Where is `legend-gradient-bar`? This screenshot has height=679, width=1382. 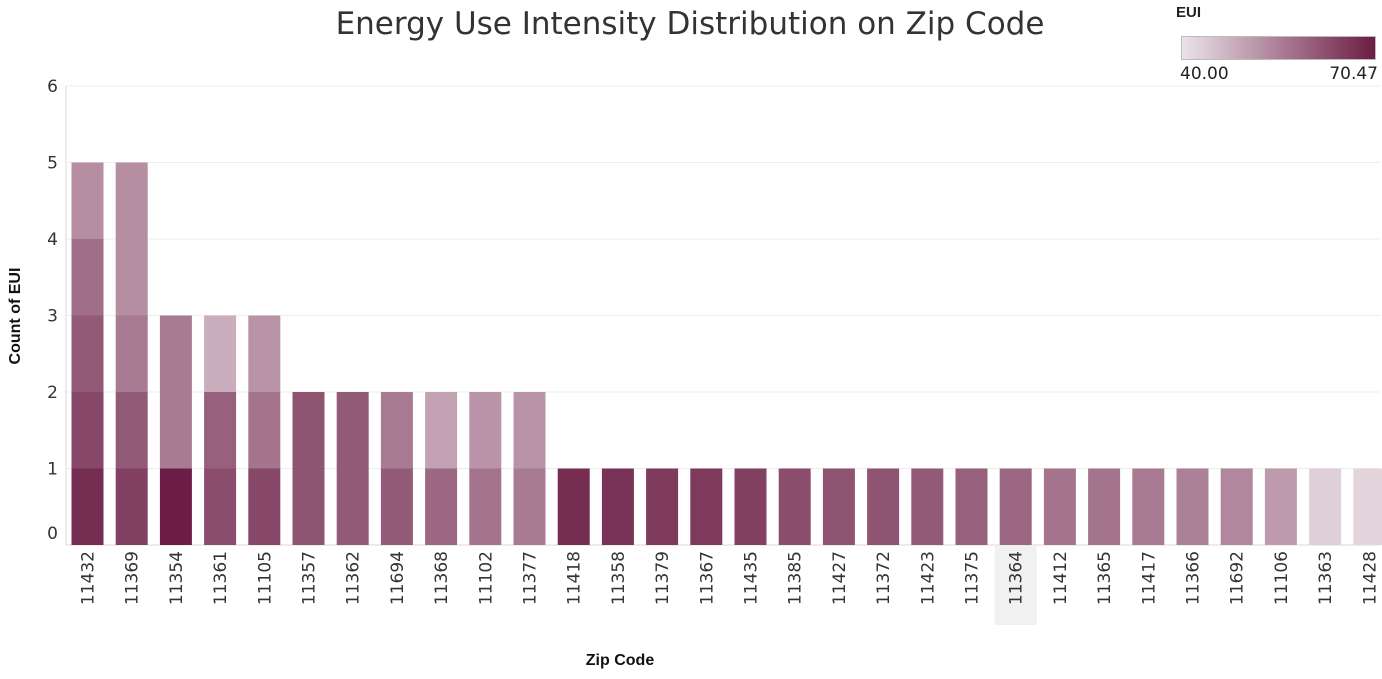 legend-gradient-bar is located at coordinates (1278, 48).